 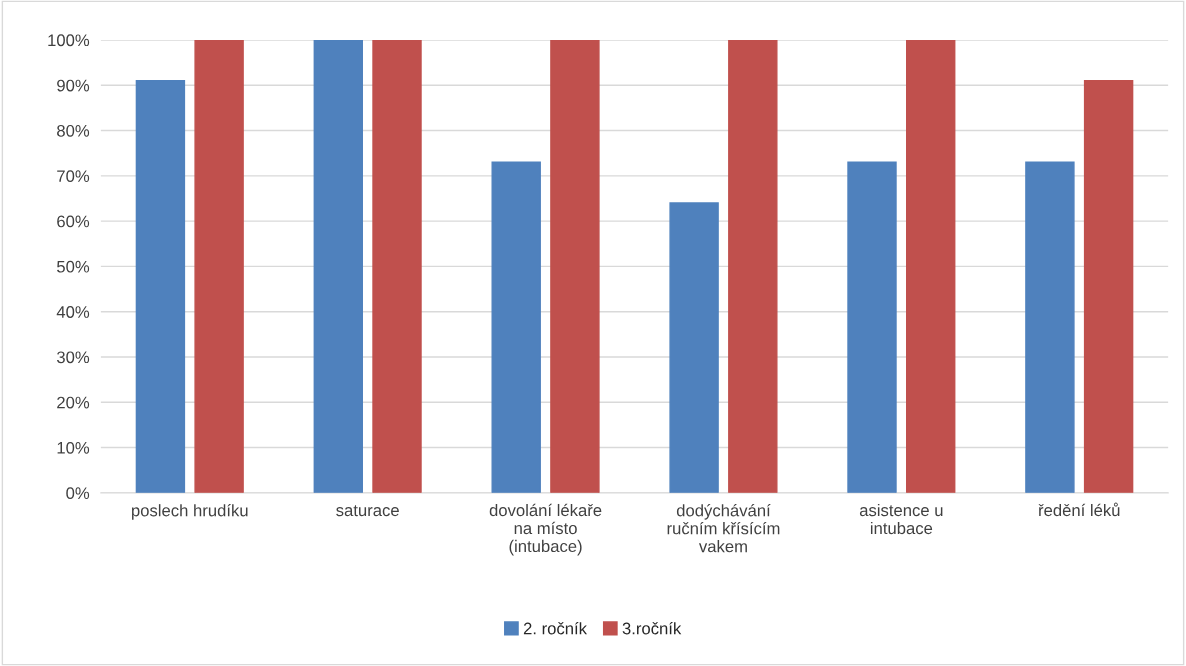 I want to click on y-tick-label: 40%, so click(x=73, y=312).